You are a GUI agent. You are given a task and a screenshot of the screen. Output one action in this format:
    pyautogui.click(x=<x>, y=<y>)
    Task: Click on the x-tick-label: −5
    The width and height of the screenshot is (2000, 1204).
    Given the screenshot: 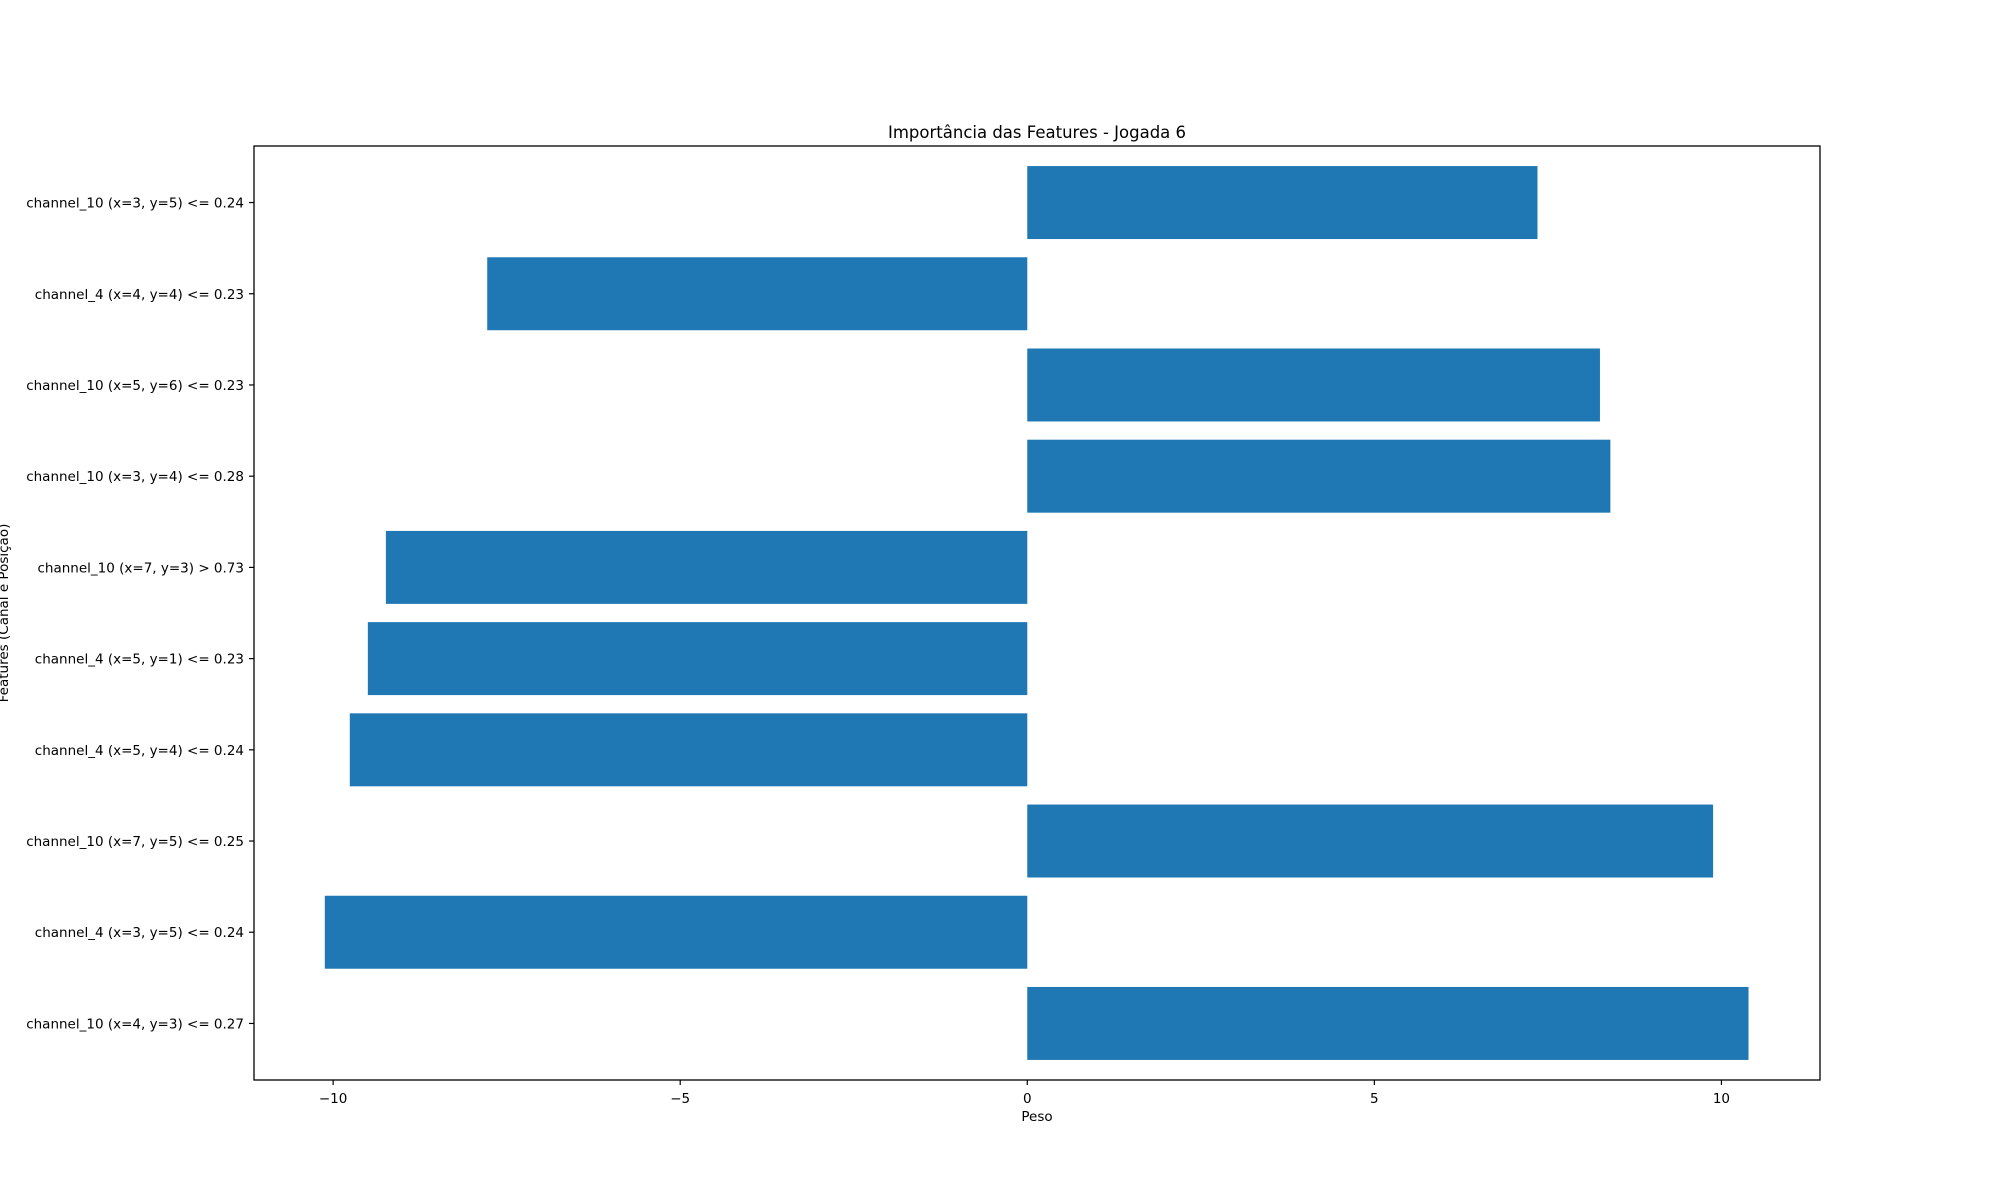 What is the action you would take?
    pyautogui.click(x=680, y=1099)
    